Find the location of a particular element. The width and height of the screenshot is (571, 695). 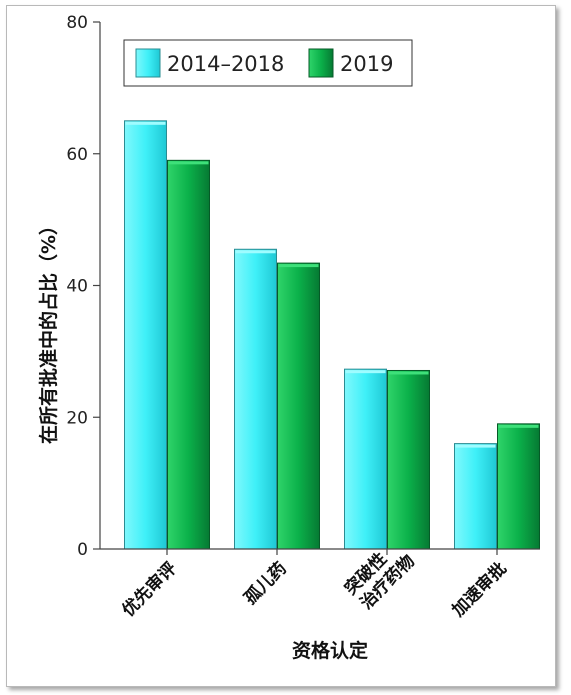

x-tick-label-line: 加速审批 is located at coordinates (479, 590).